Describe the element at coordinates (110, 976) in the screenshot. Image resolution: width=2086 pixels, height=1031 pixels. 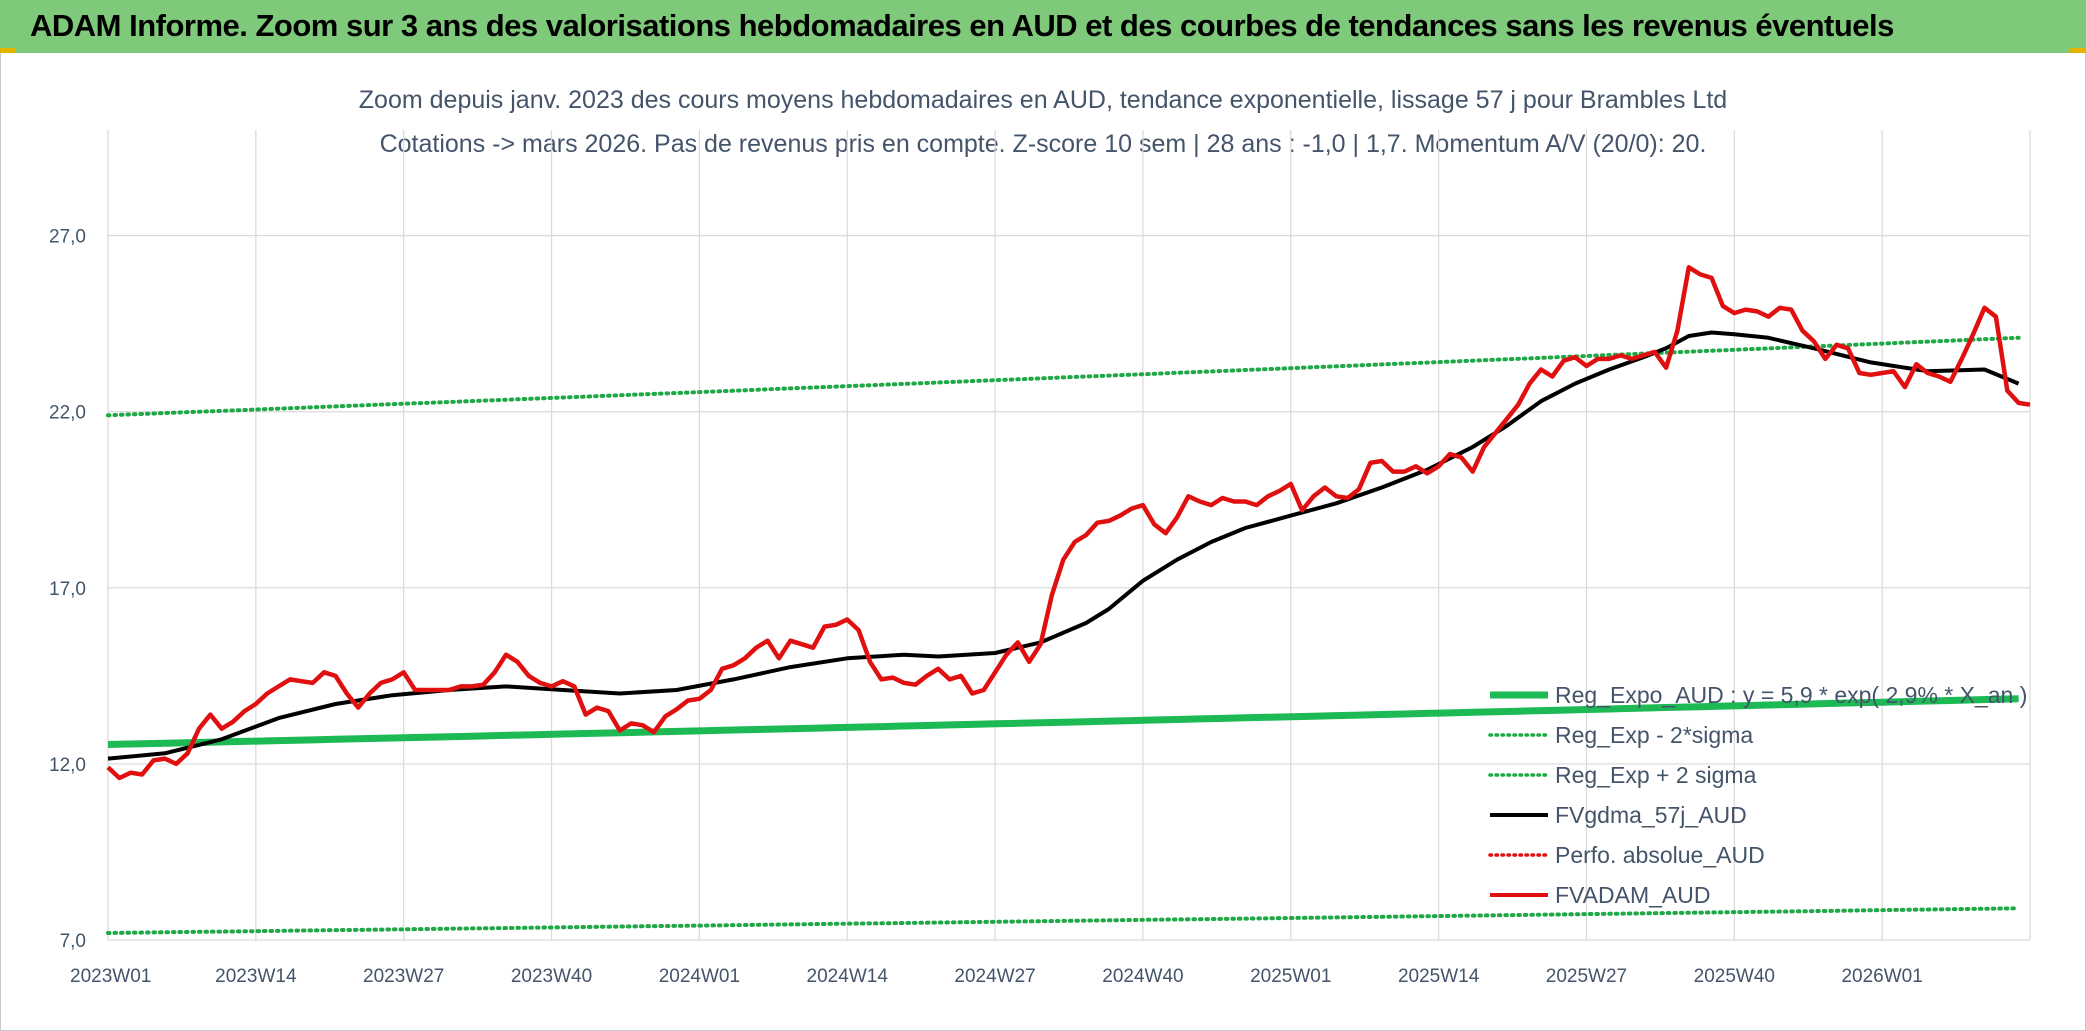
I see `x-tick-label: 2023W01` at that location.